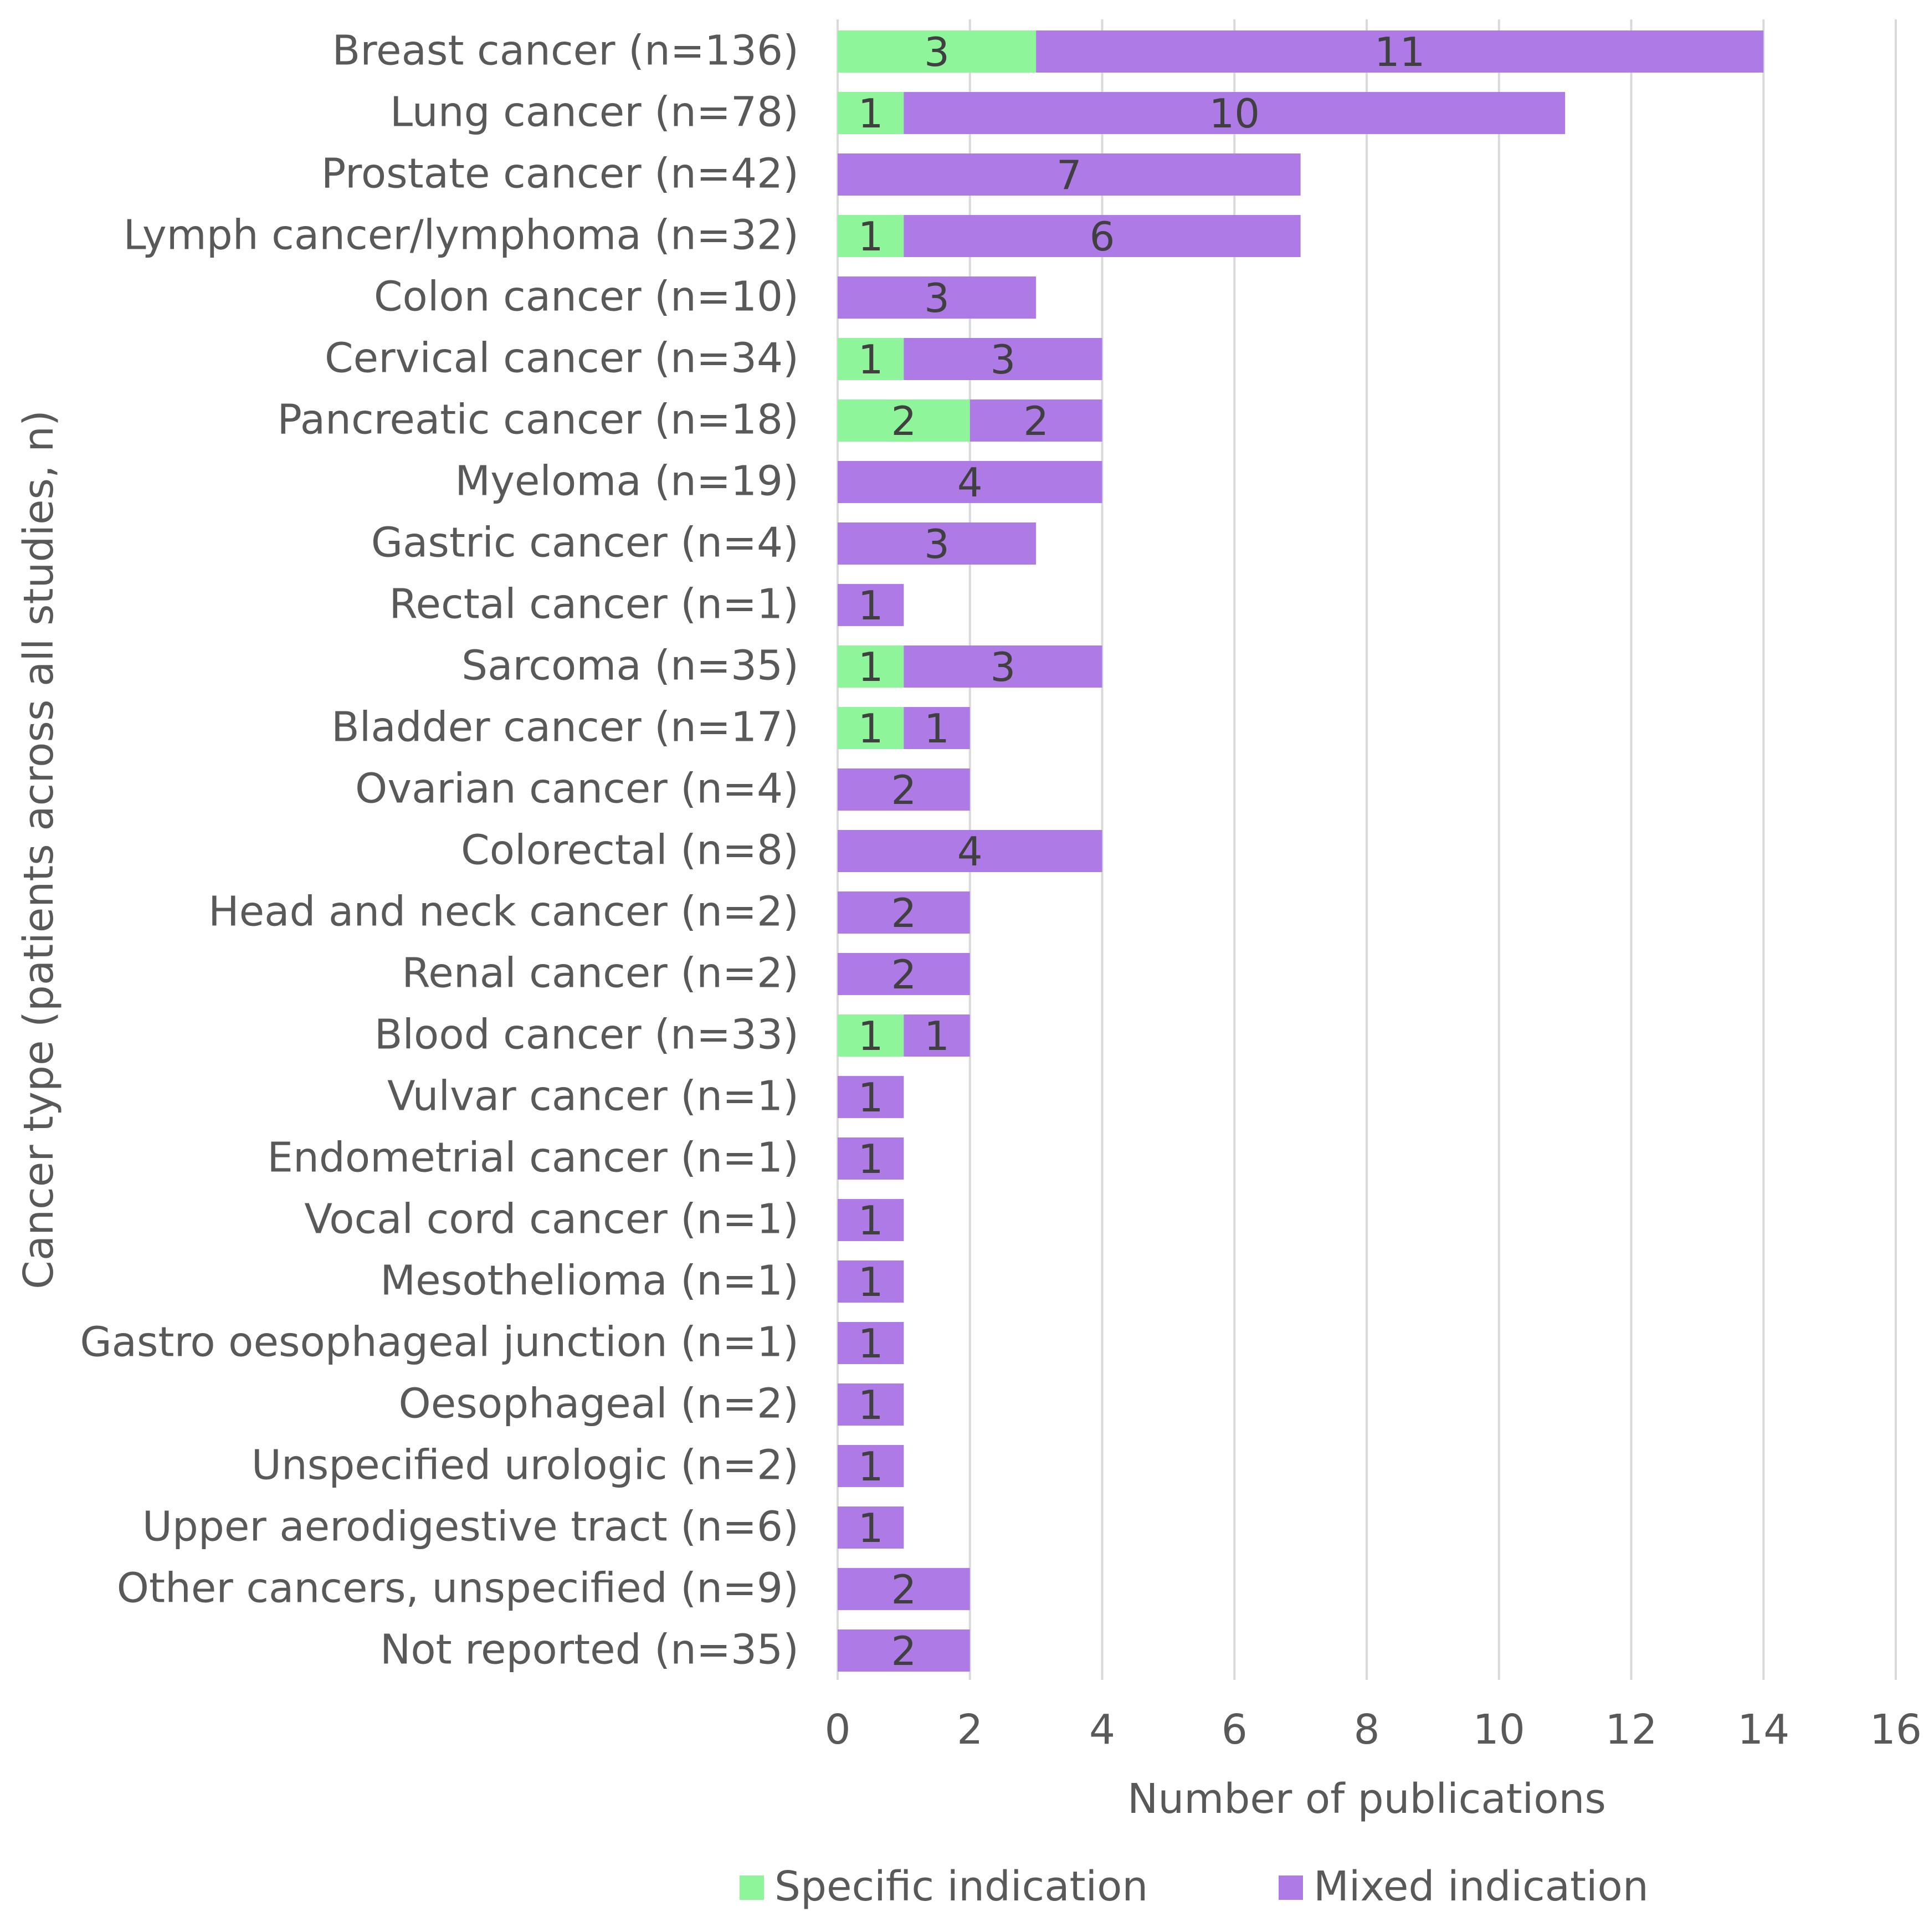 The width and height of the screenshot is (1929, 1932). Describe the element at coordinates (533, 1158) in the screenshot. I see `category-label-18: Endometrial cancer (n=1)` at that location.